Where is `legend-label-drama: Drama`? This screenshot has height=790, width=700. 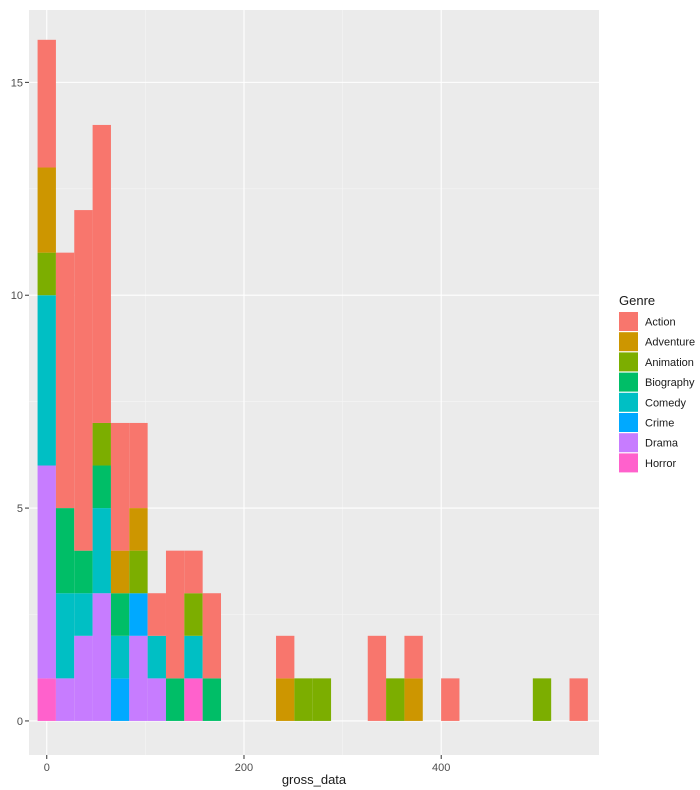
legend-label-drama: Drama is located at coordinates (662, 444).